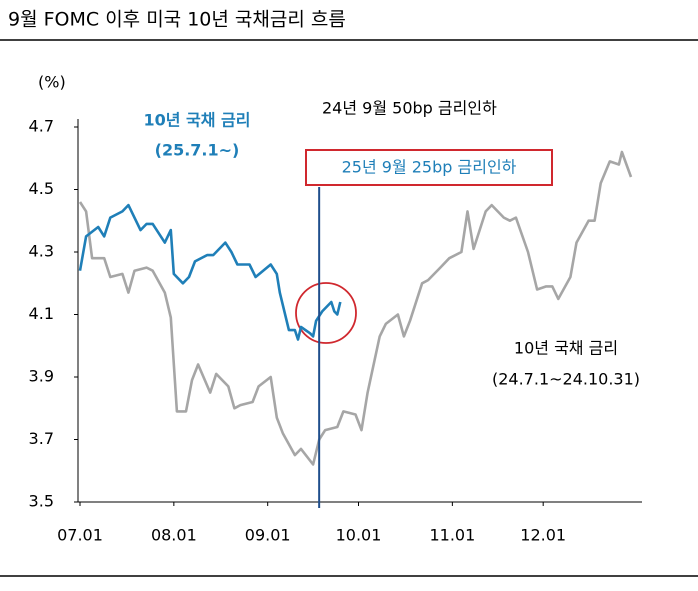 This screenshot has height=591, width=698. Describe the element at coordinates (409, 108) in the screenshot. I see `annotation: 24년 9월 50bp 금리인하` at that location.